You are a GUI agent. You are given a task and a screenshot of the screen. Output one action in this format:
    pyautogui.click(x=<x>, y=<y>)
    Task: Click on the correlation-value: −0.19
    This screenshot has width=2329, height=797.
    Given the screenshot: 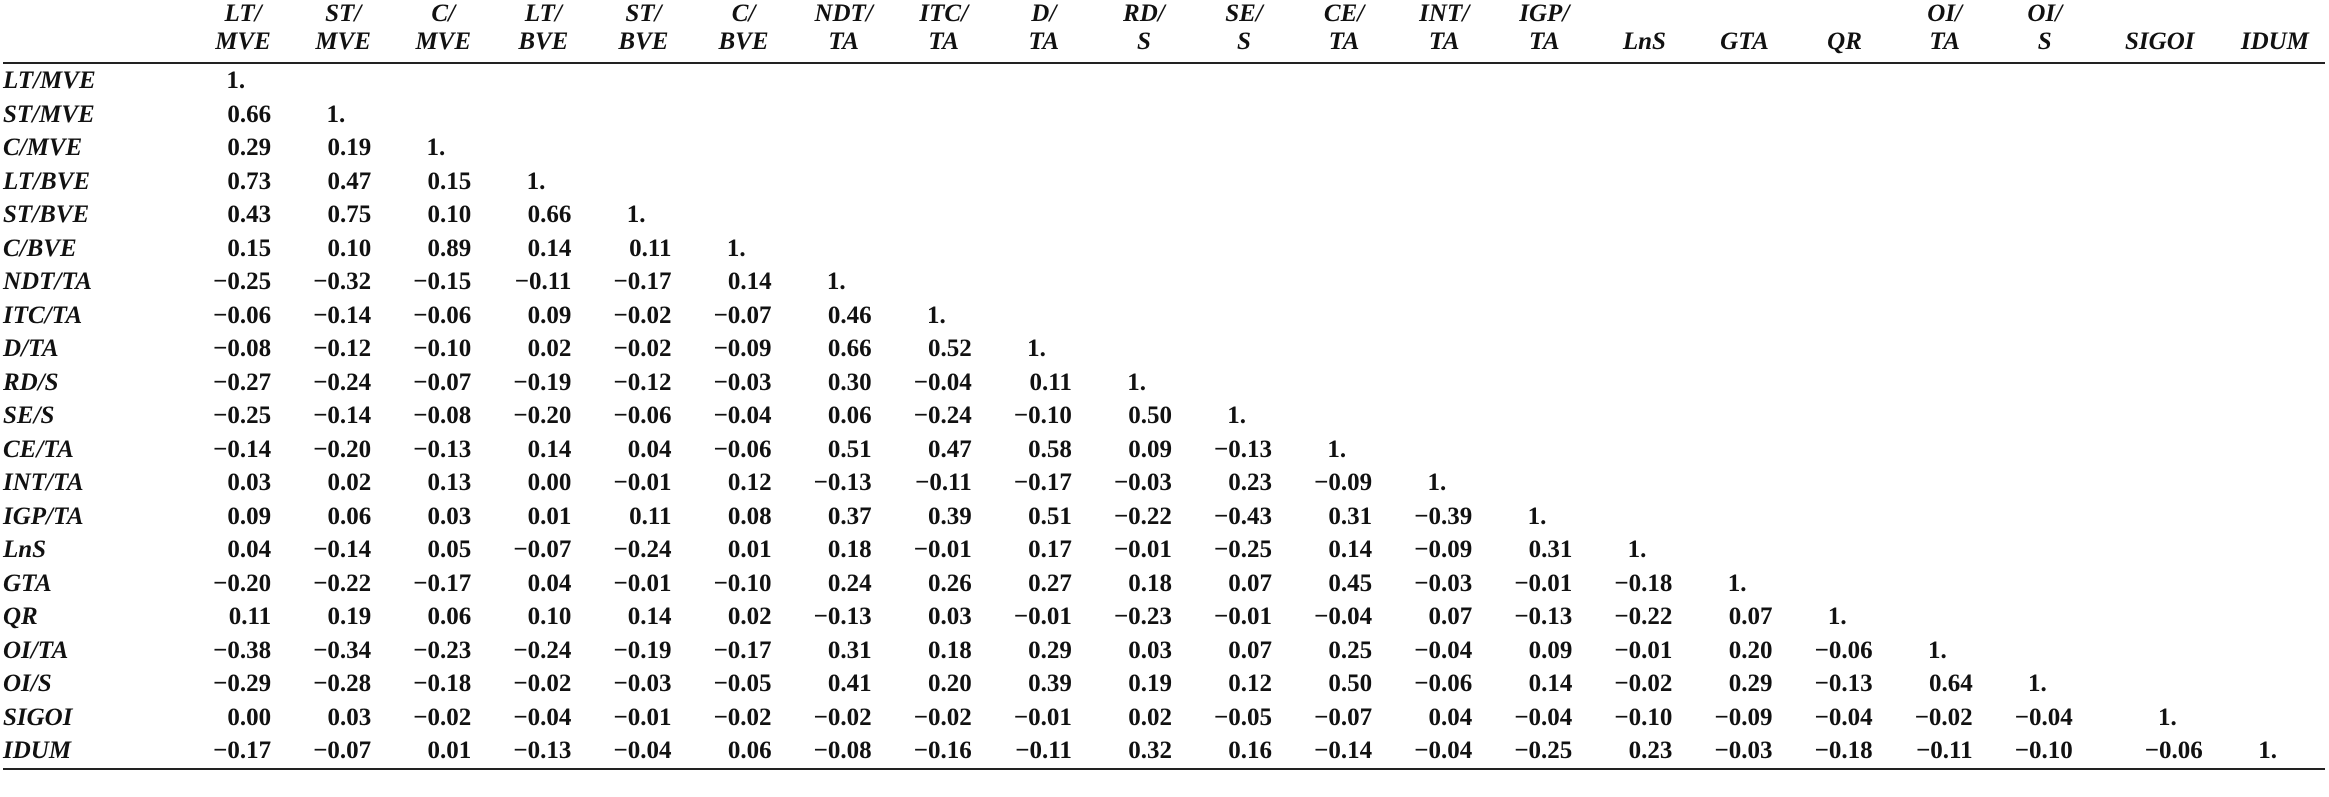 What is the action you would take?
    pyautogui.click(x=542, y=382)
    